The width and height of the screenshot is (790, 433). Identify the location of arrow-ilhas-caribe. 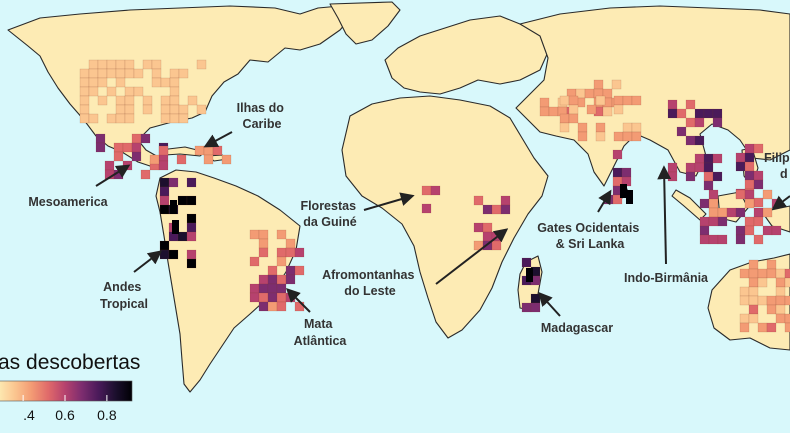
(218, 139).